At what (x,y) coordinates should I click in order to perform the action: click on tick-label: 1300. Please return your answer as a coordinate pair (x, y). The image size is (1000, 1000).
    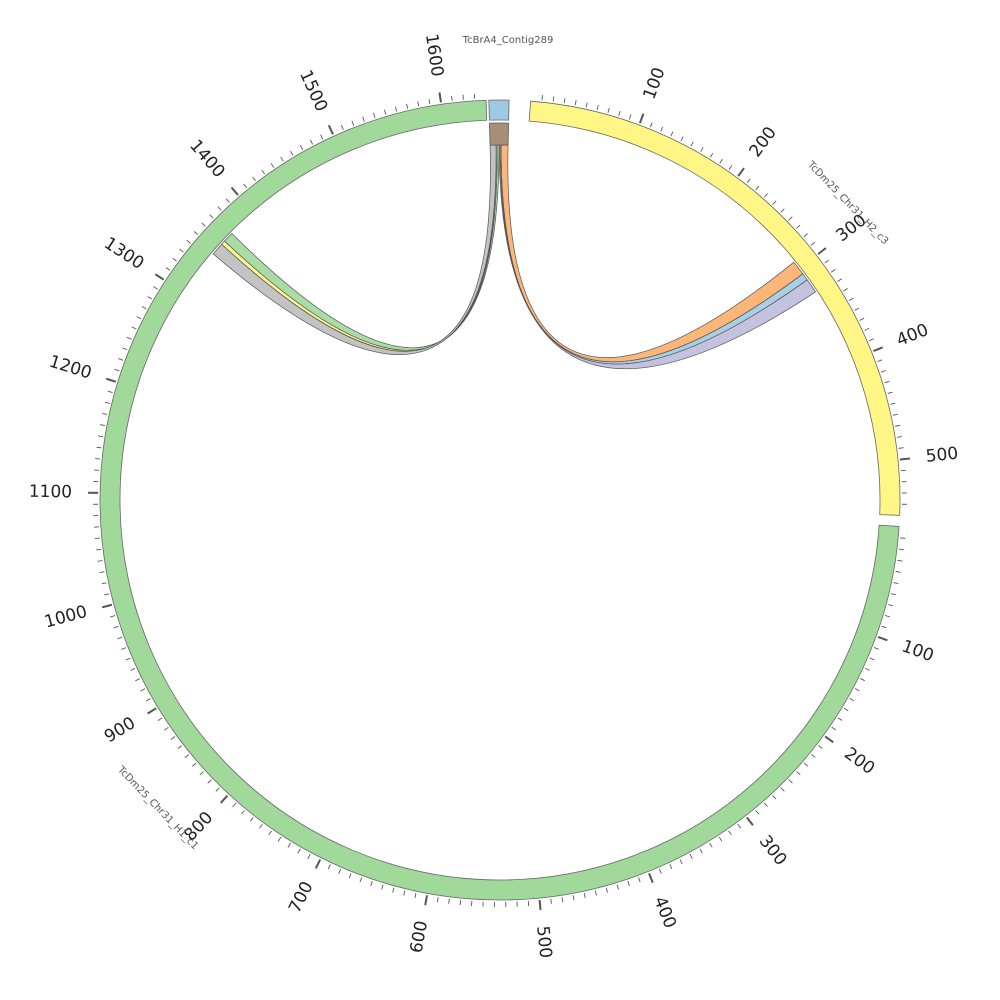
    Looking at the image, I should click on (123, 253).